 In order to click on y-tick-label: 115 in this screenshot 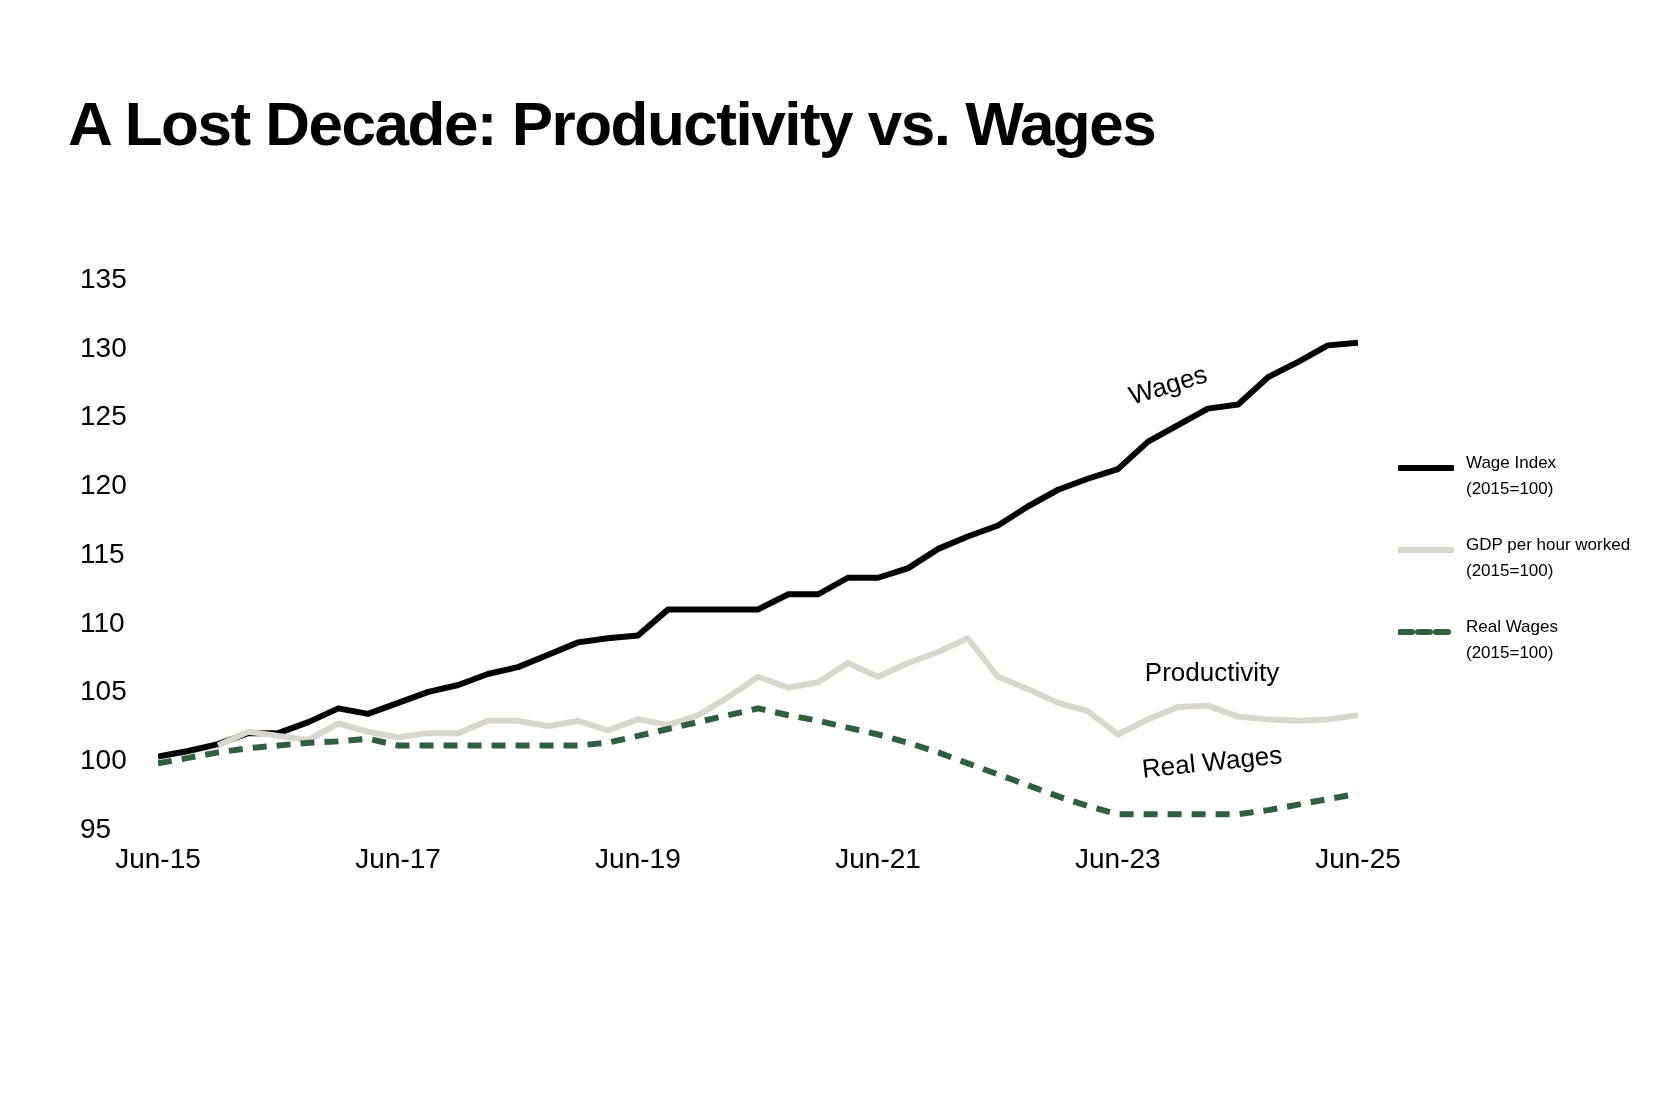, I will do `click(102, 553)`.